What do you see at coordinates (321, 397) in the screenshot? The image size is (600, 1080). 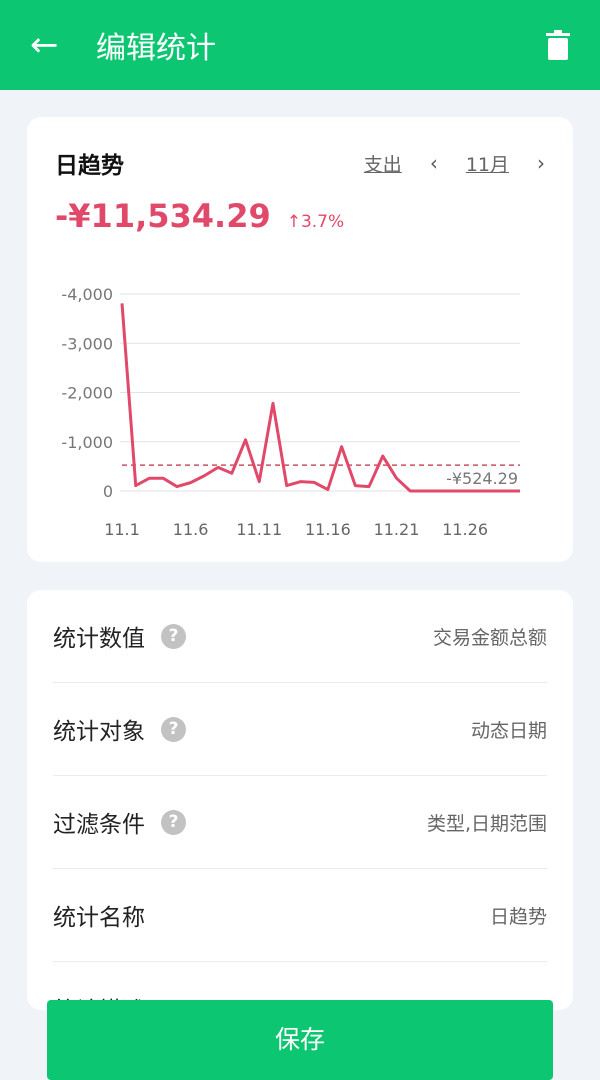 I see `series-line` at bounding box center [321, 397].